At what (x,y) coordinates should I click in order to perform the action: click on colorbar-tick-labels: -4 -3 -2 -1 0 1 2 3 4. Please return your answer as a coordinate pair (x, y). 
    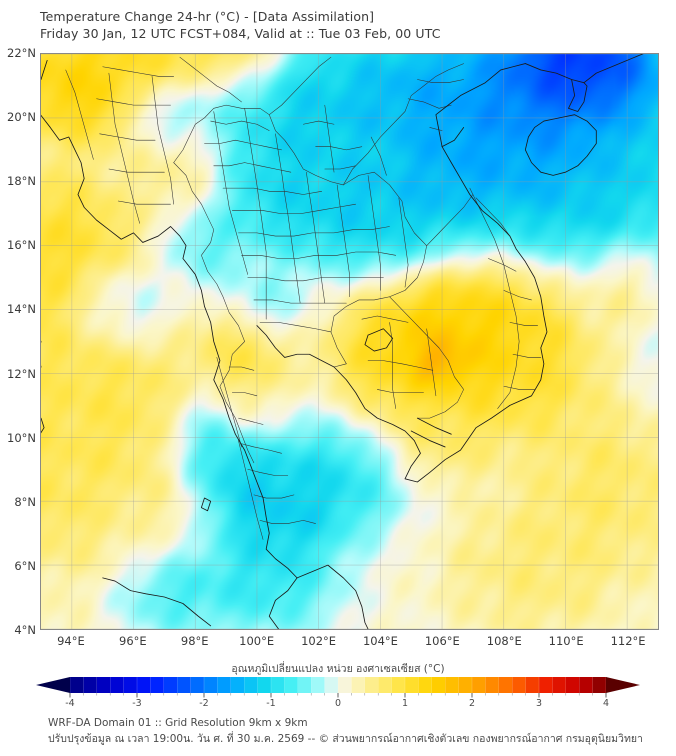
    Looking at the image, I should click on (338, 705).